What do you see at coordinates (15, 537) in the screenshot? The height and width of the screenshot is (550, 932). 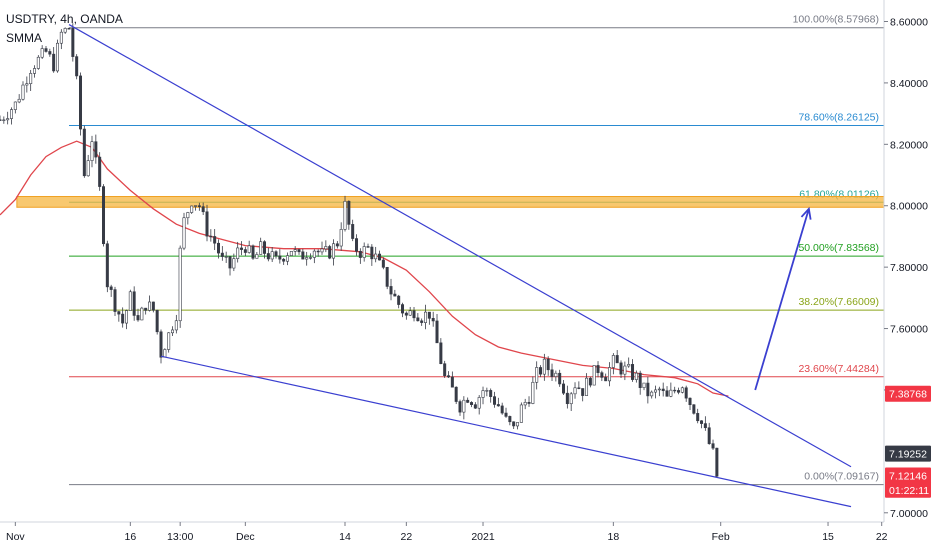 I see `x-tick-label: Nov` at bounding box center [15, 537].